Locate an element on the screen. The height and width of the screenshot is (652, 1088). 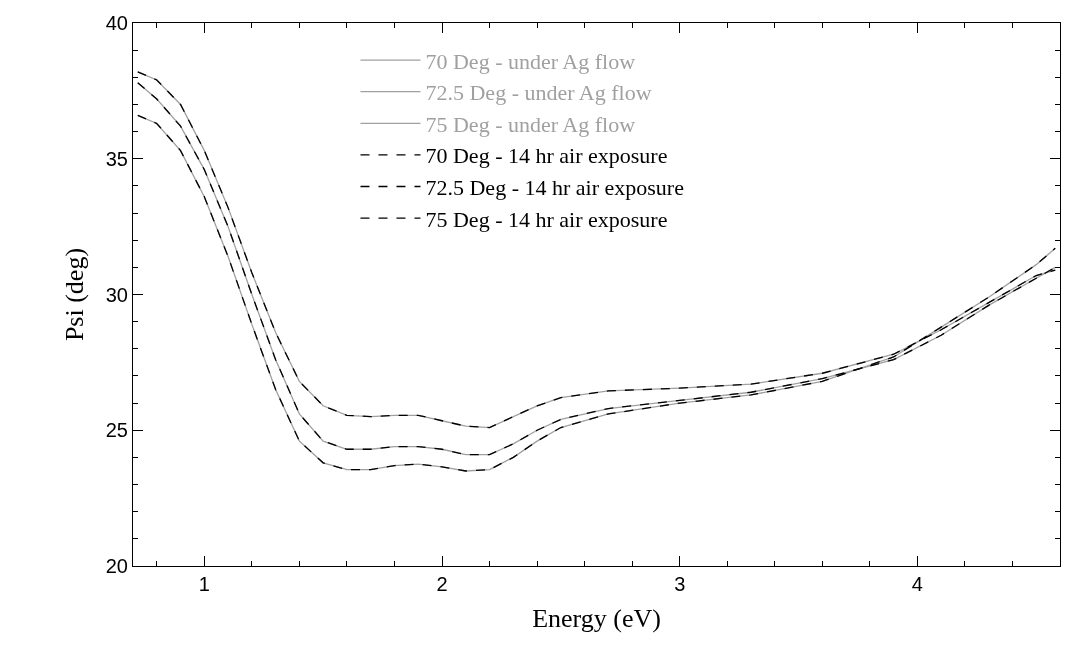
x-tick-label: 4 is located at coordinates (917, 584).